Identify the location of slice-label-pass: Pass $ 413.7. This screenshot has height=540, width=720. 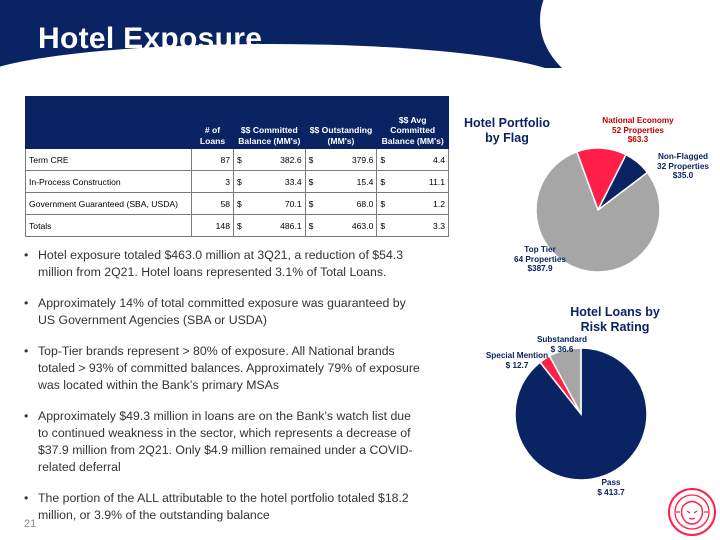
(611, 487).